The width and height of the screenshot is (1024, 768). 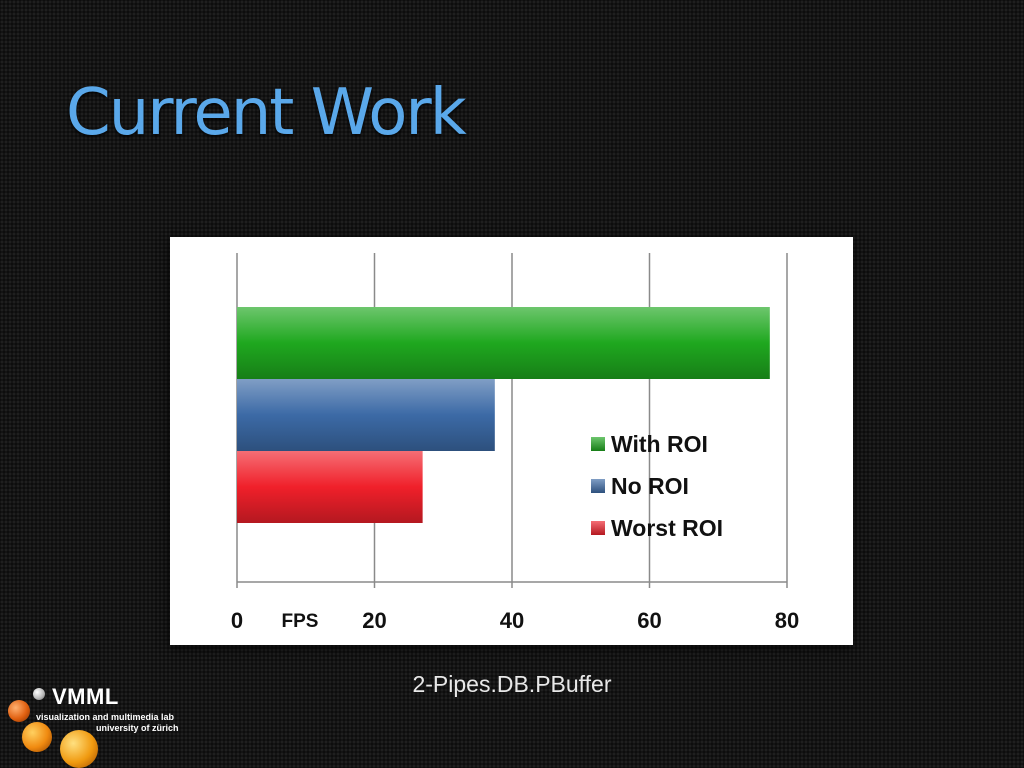 I want to click on legend-label: No ROI, so click(x=650, y=486).